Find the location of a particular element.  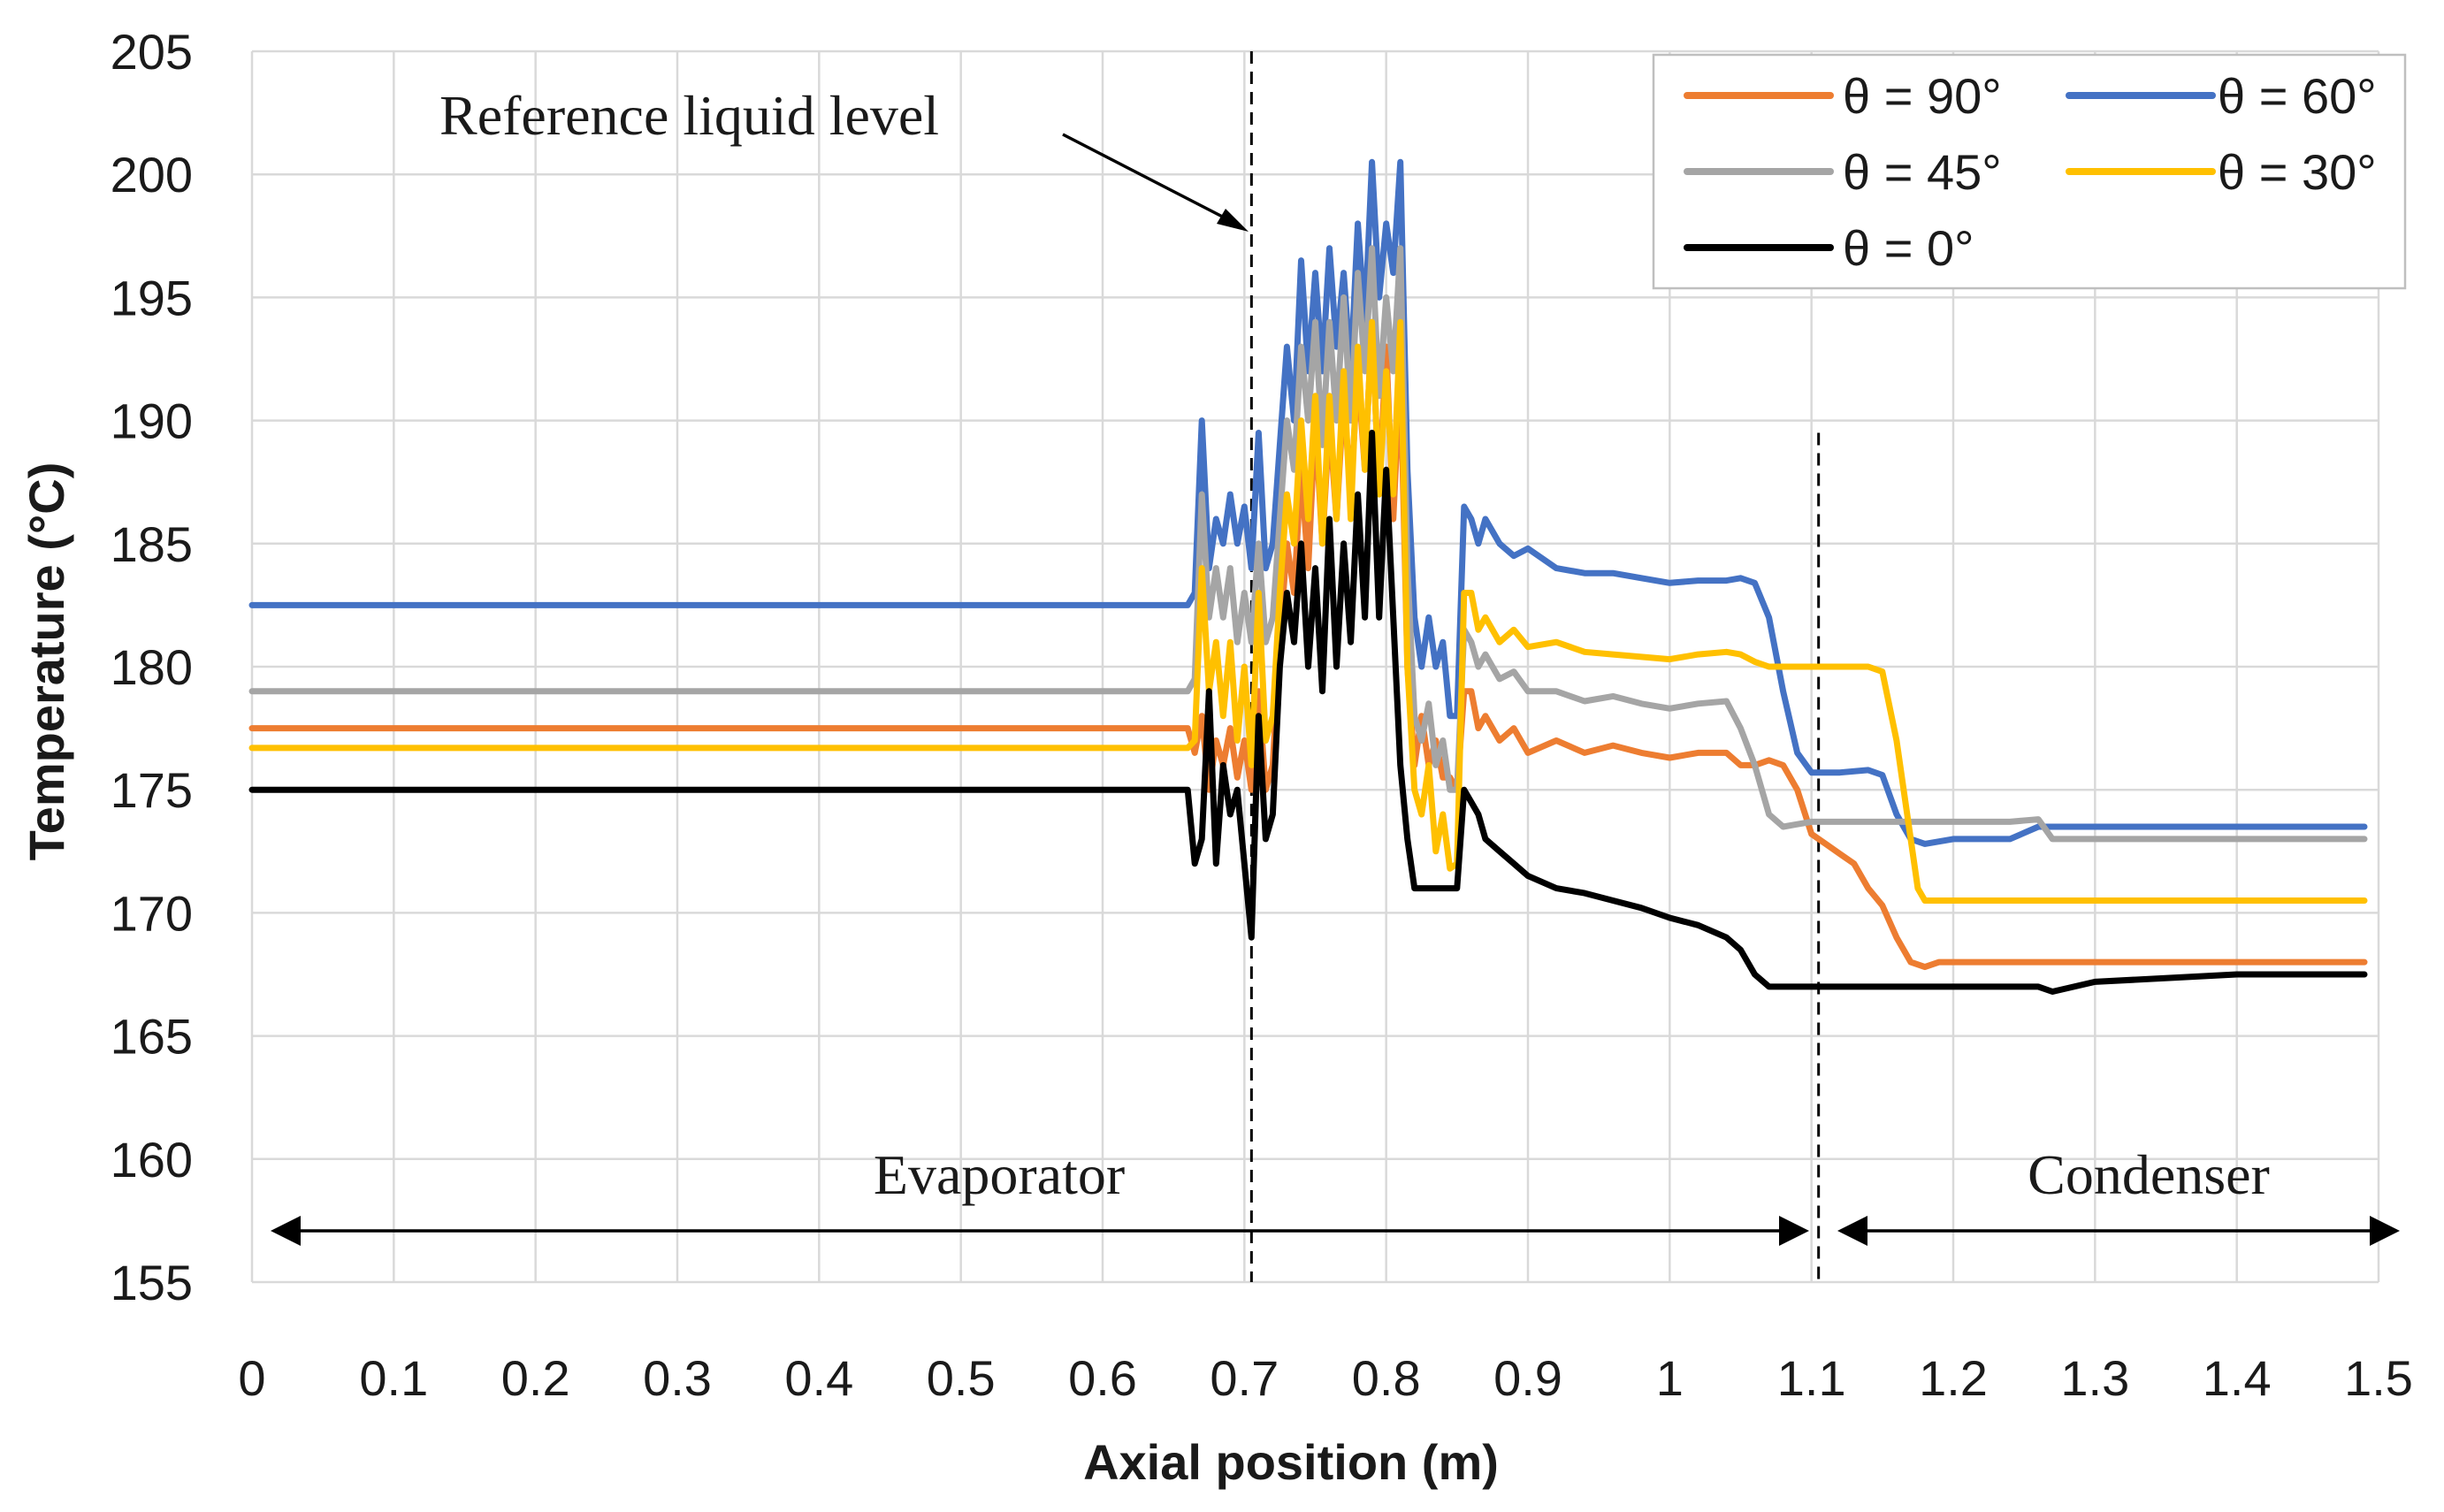

y-tick-label: 195 is located at coordinates (152, 297).